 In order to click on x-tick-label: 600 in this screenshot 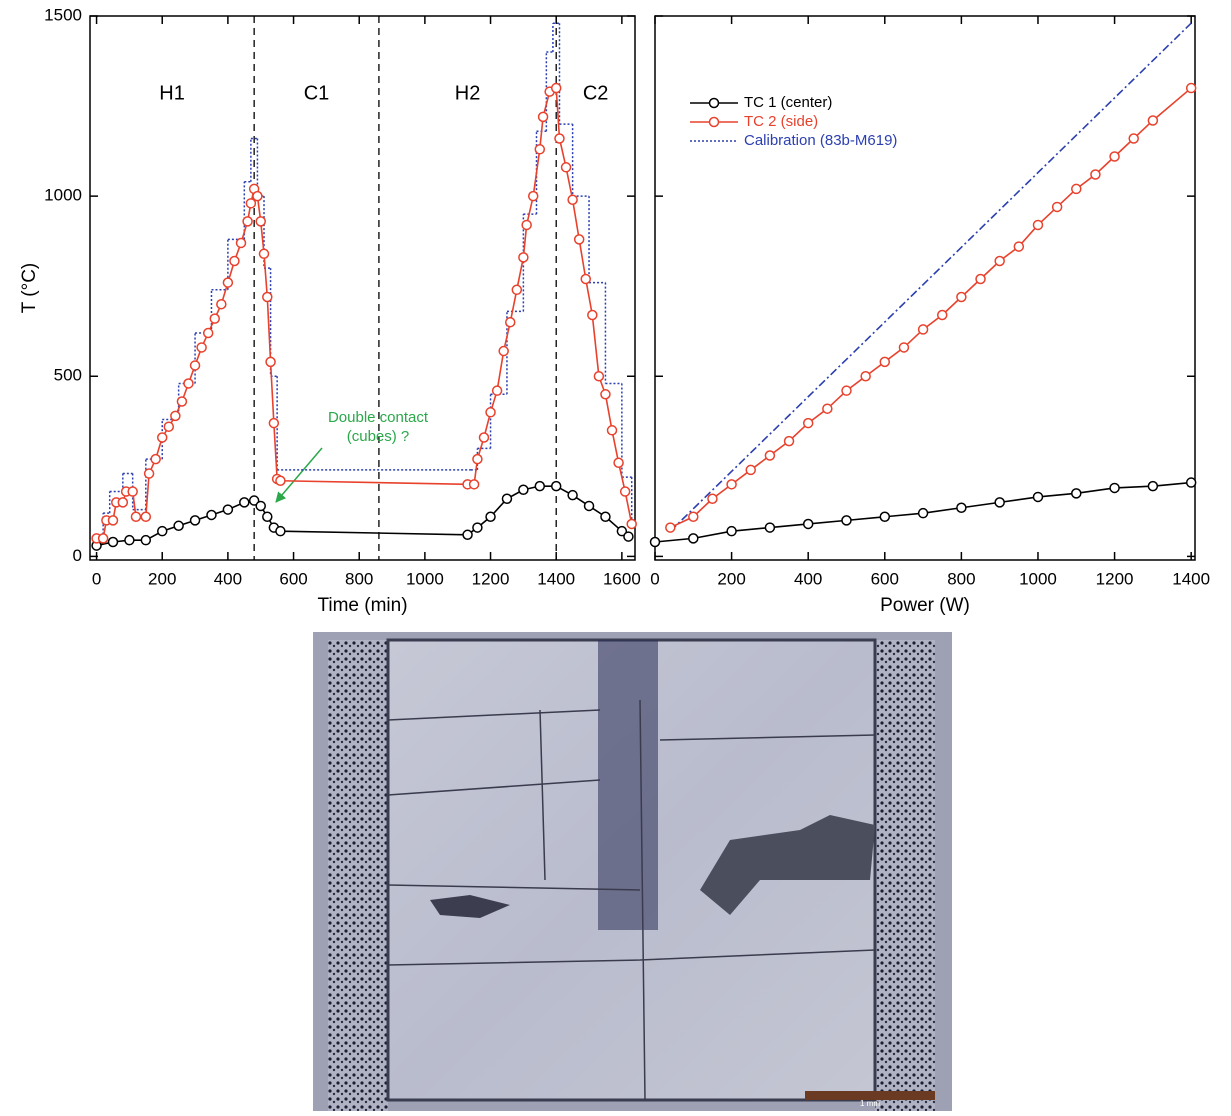, I will do `click(293, 578)`.